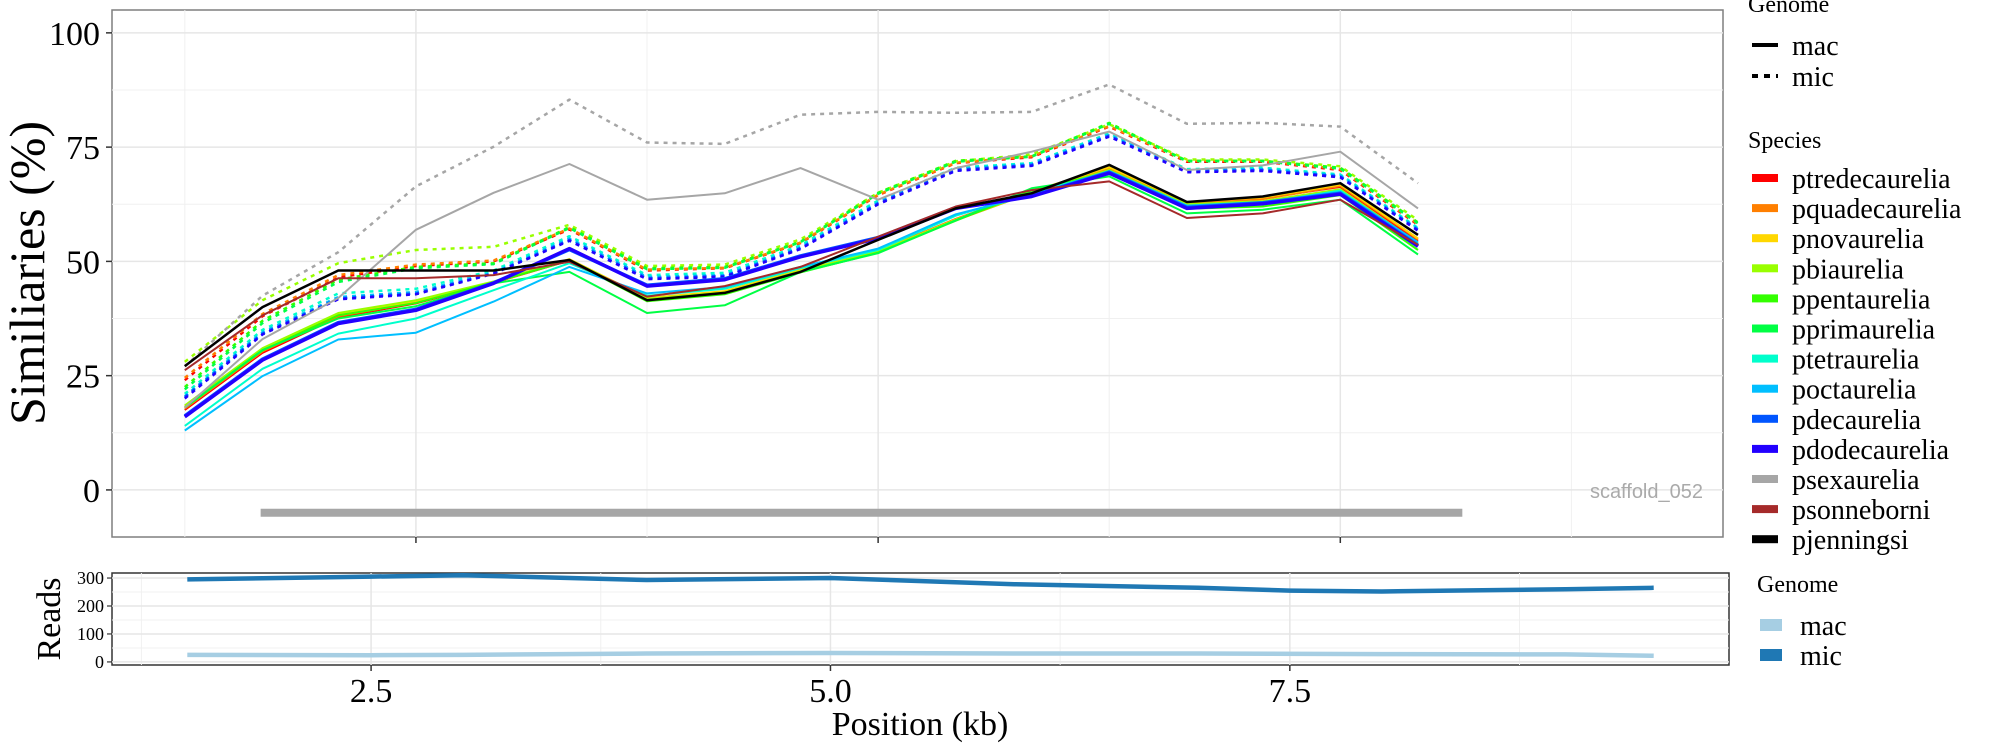  I want to click on legend-swatch-pbiaurelia, so click(1765, 268).